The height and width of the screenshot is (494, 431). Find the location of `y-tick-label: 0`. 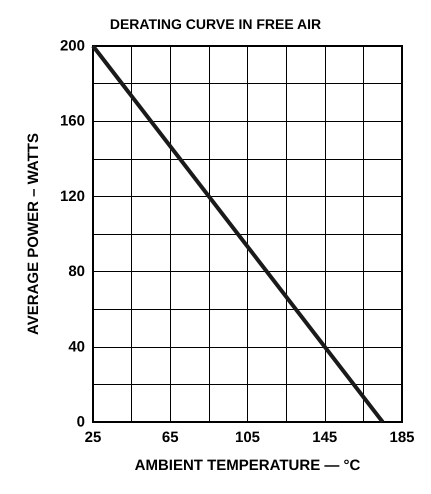

y-tick-label: 0 is located at coordinates (80, 422).